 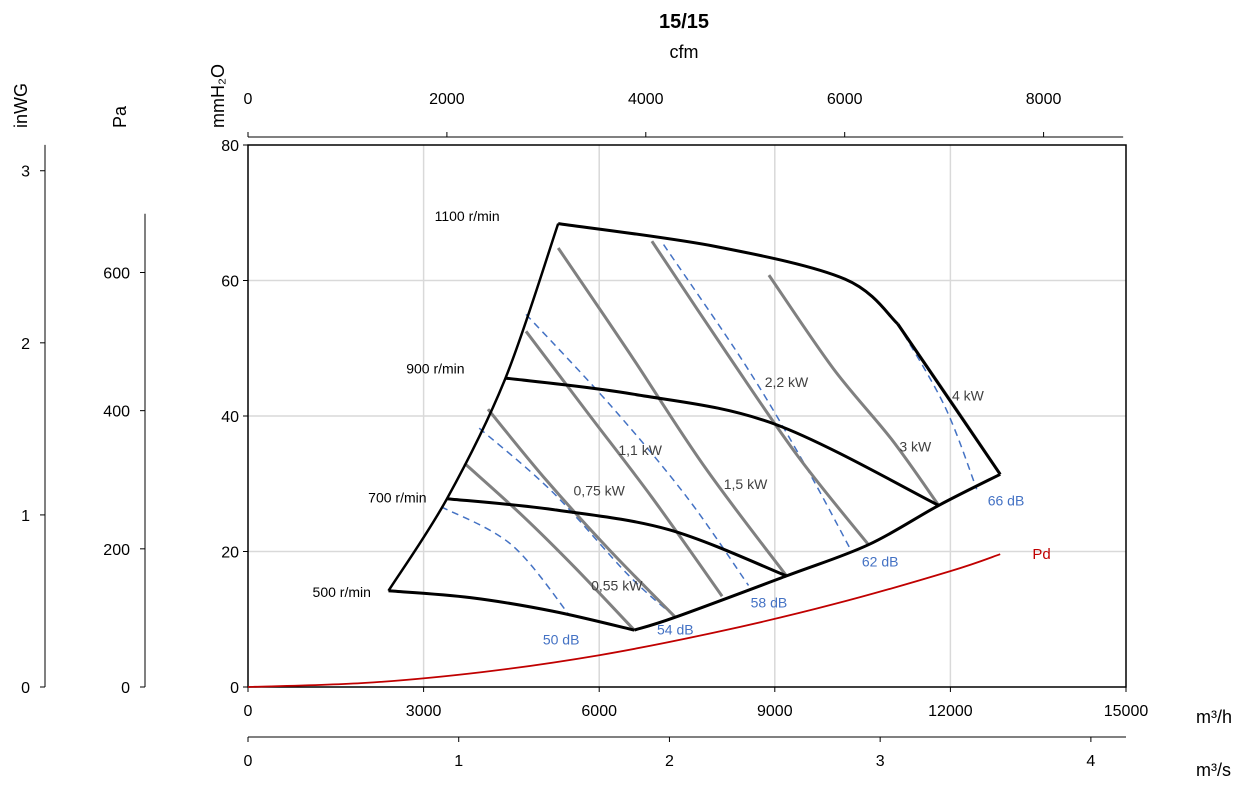 What do you see at coordinates (230, 553) in the screenshot?
I see `y-tick-label: 20` at bounding box center [230, 553].